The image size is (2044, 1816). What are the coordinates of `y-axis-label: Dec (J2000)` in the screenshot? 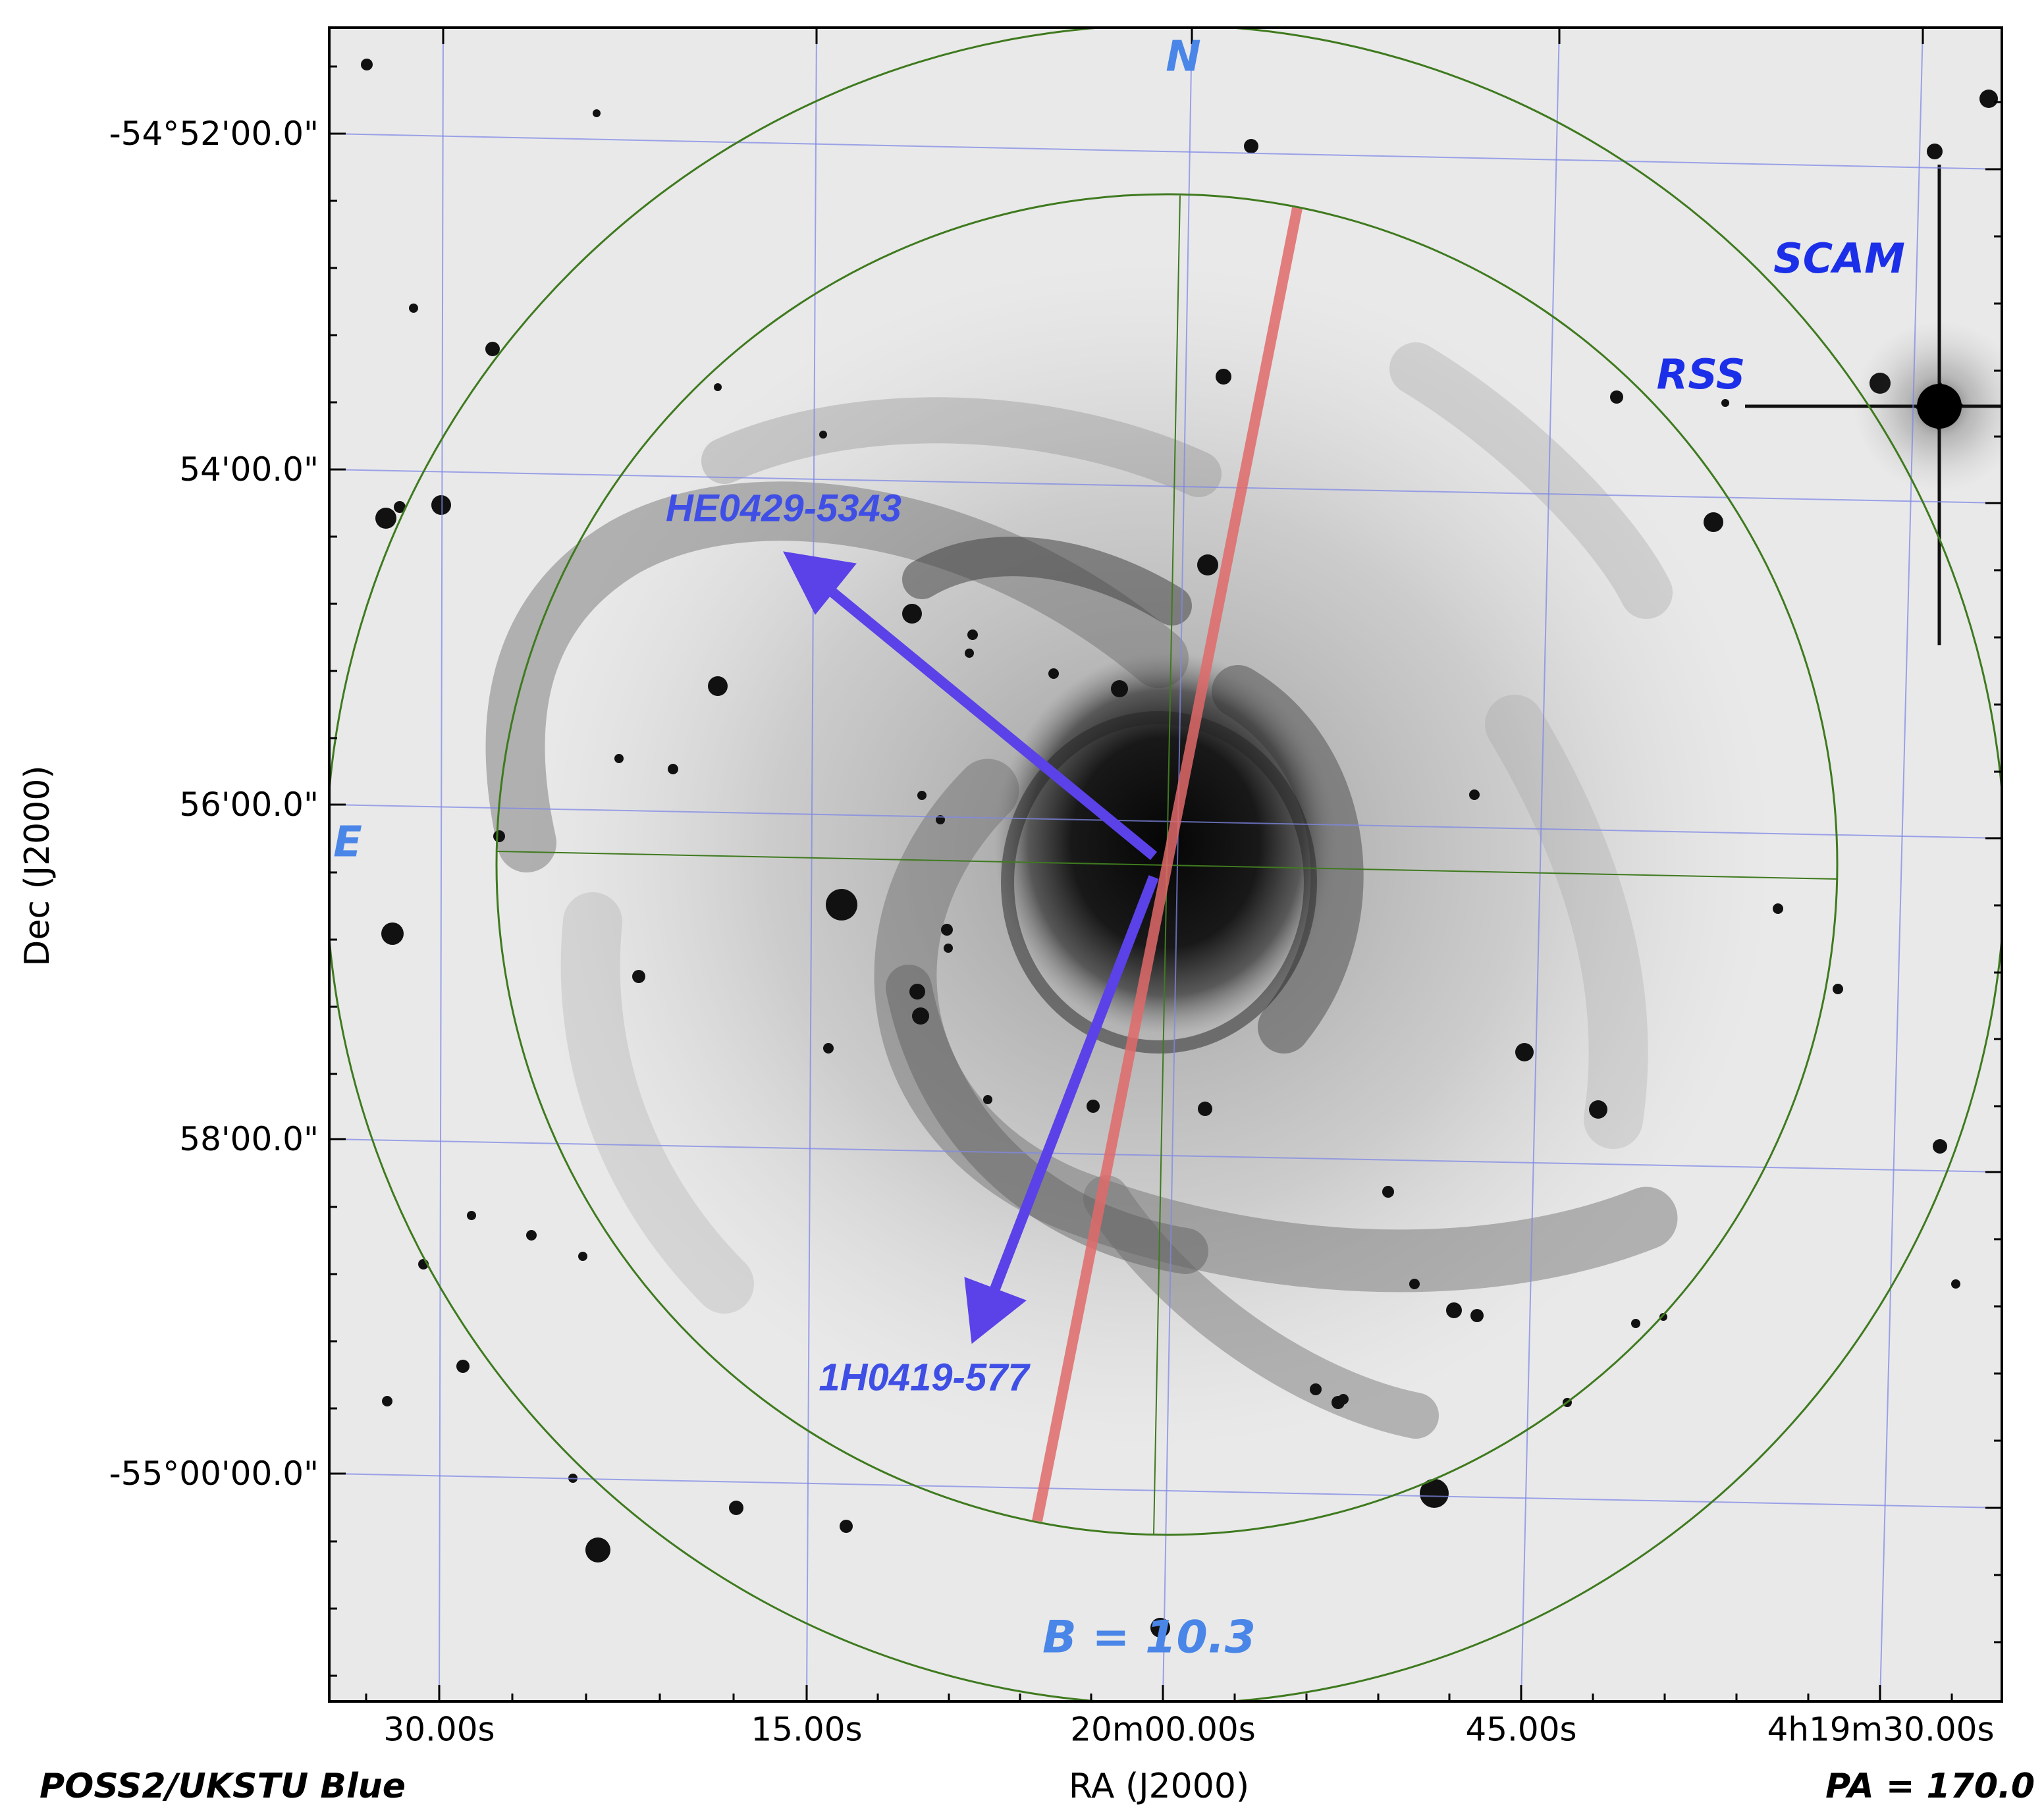 It's located at (37, 865).